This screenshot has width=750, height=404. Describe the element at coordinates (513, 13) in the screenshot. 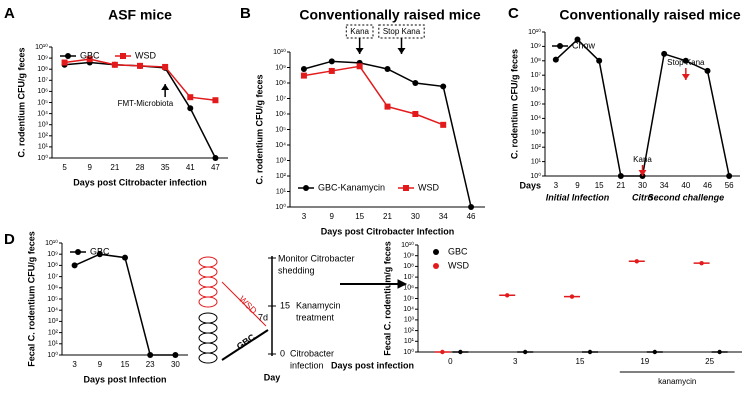

I see `panel-letter: C` at that location.